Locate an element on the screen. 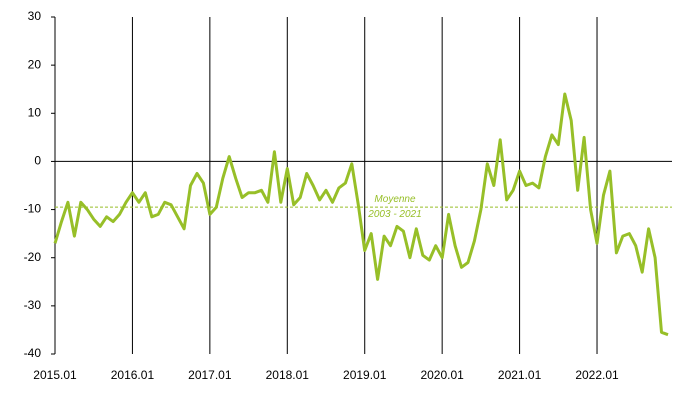  y-tick-label: 30 is located at coordinates (35, 16).